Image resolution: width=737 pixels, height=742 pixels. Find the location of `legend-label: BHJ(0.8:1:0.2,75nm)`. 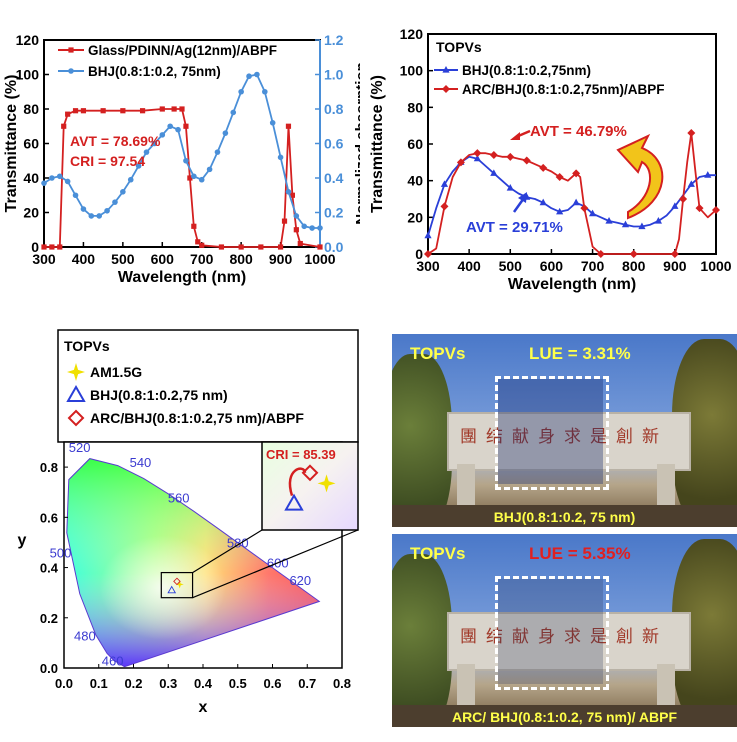

legend-label: BHJ(0.8:1:0.2,75nm) is located at coordinates (526, 70).